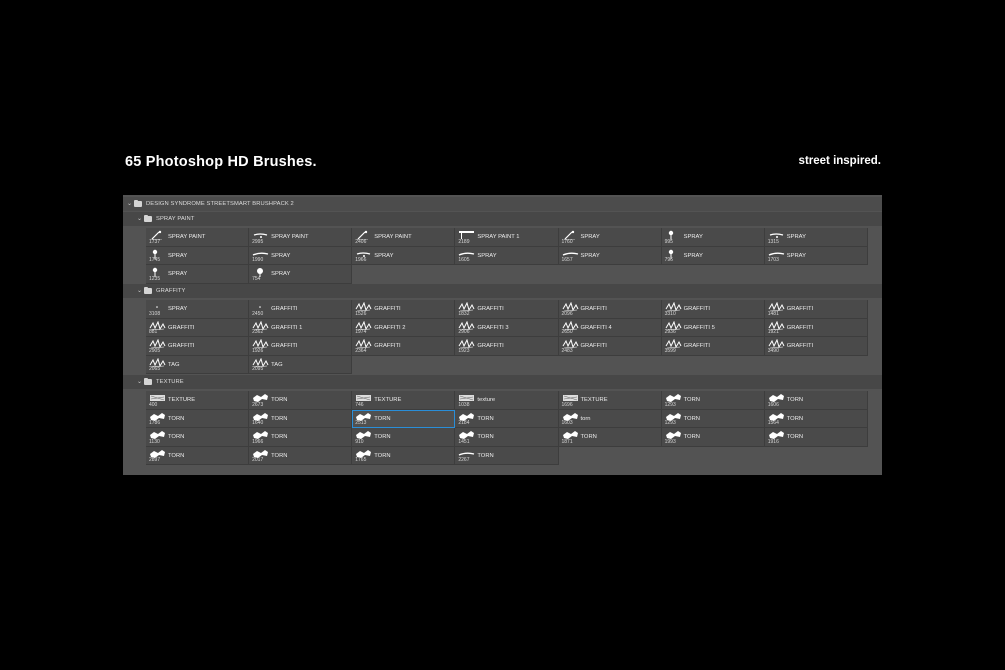 The image size is (1005, 670). What do you see at coordinates (713, 309) in the screenshot?
I see `brush-preset: 3310 GRAFFITI` at bounding box center [713, 309].